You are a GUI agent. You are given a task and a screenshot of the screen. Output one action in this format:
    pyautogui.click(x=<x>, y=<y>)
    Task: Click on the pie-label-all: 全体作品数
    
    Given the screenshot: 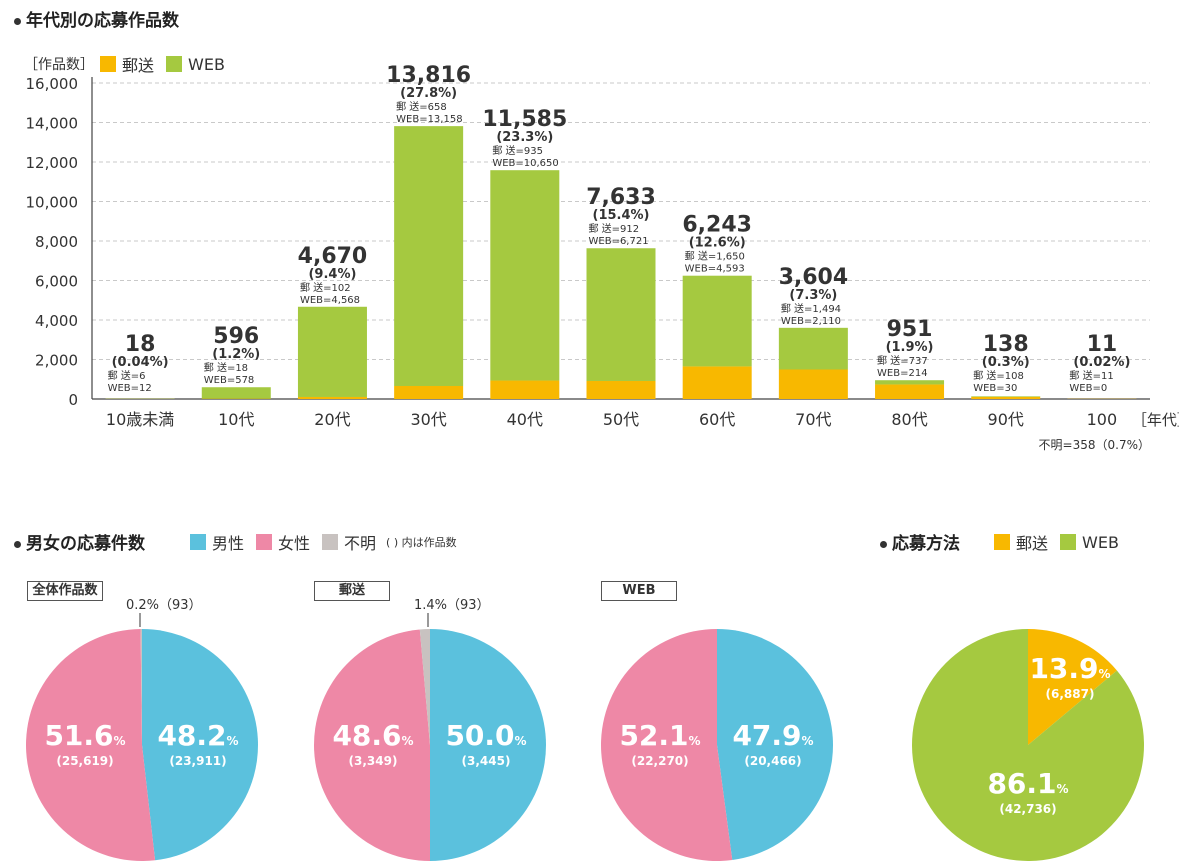 What is the action you would take?
    pyautogui.click(x=65, y=591)
    